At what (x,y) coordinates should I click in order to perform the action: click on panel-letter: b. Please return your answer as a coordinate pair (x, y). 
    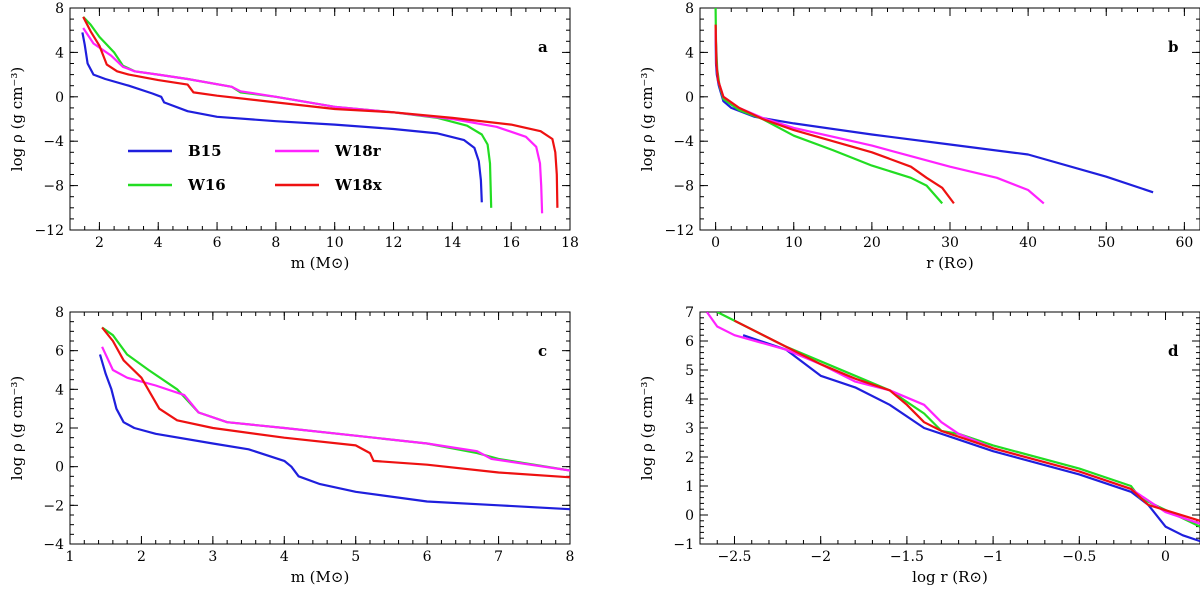
    Looking at the image, I should click on (1173, 47).